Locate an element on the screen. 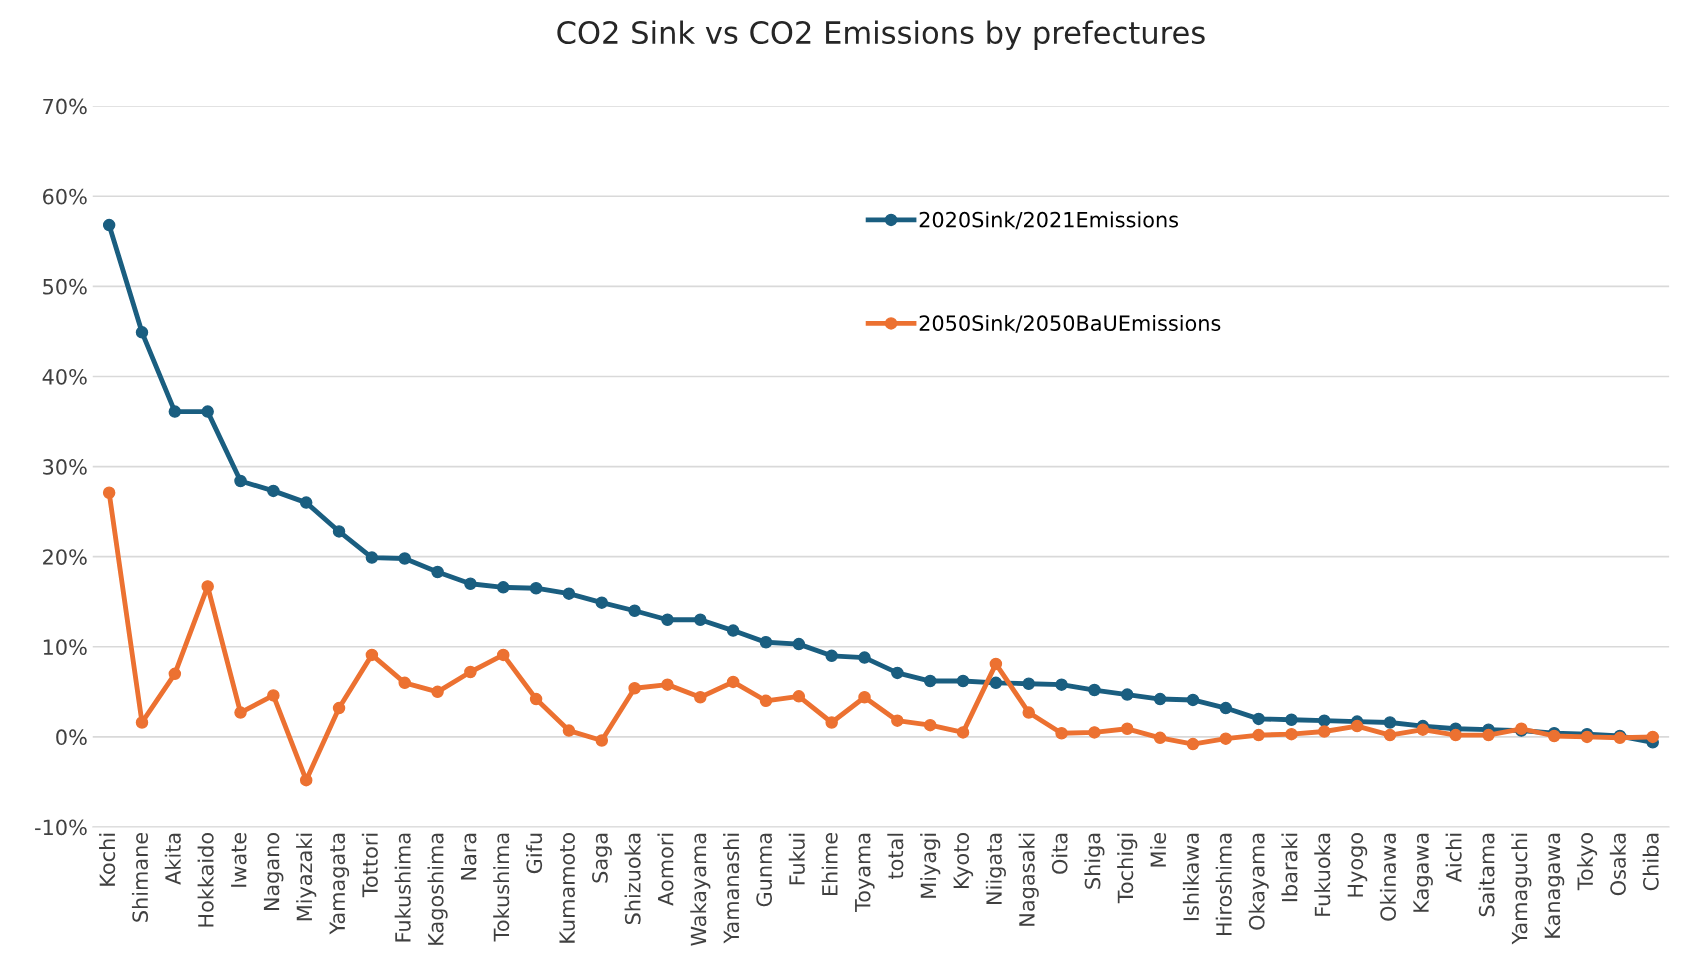 This screenshot has height=965, width=1686. chart-title: CO2 Sink vs CO2 Emissions by prefectures is located at coordinates (881, 35).